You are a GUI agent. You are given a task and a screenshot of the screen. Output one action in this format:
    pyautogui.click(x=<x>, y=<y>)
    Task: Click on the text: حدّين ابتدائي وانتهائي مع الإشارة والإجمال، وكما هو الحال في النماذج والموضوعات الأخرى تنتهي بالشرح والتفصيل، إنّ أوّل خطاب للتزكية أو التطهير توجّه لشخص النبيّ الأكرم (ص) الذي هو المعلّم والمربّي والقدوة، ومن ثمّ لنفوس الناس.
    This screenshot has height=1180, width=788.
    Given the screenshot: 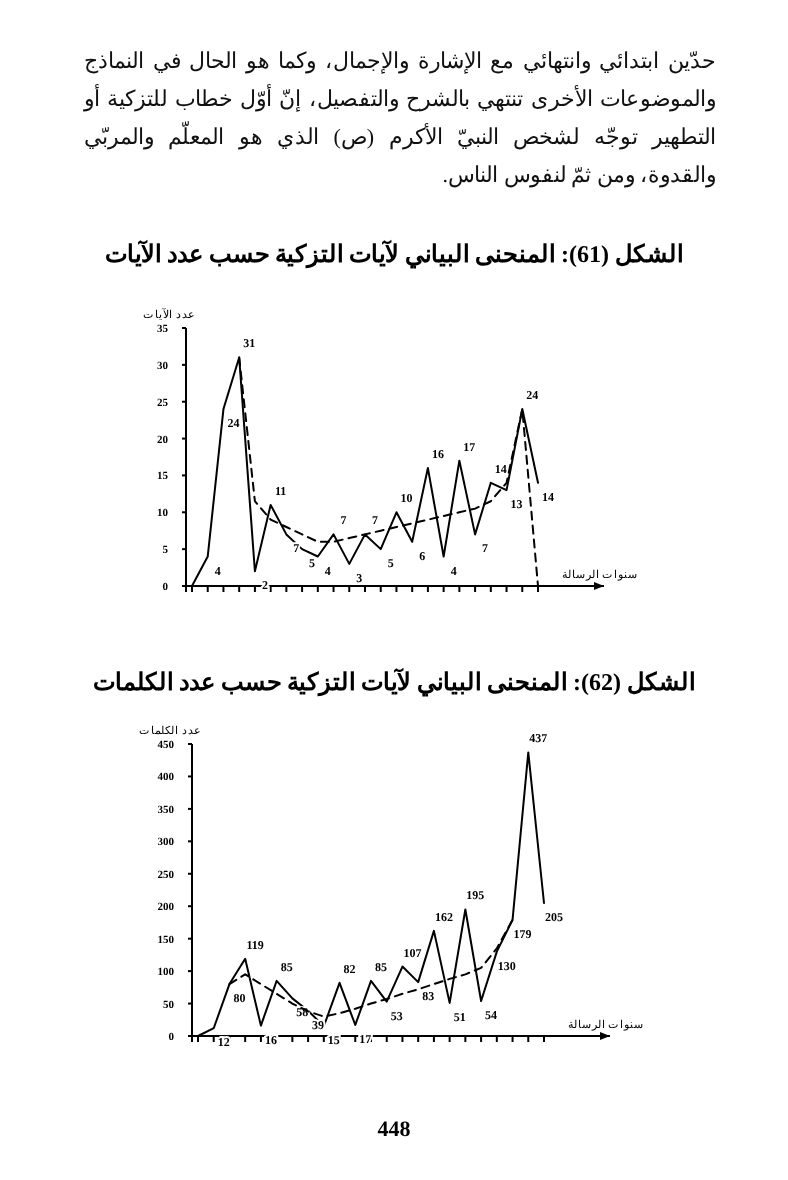 What is the action you would take?
    pyautogui.click(x=400, y=120)
    